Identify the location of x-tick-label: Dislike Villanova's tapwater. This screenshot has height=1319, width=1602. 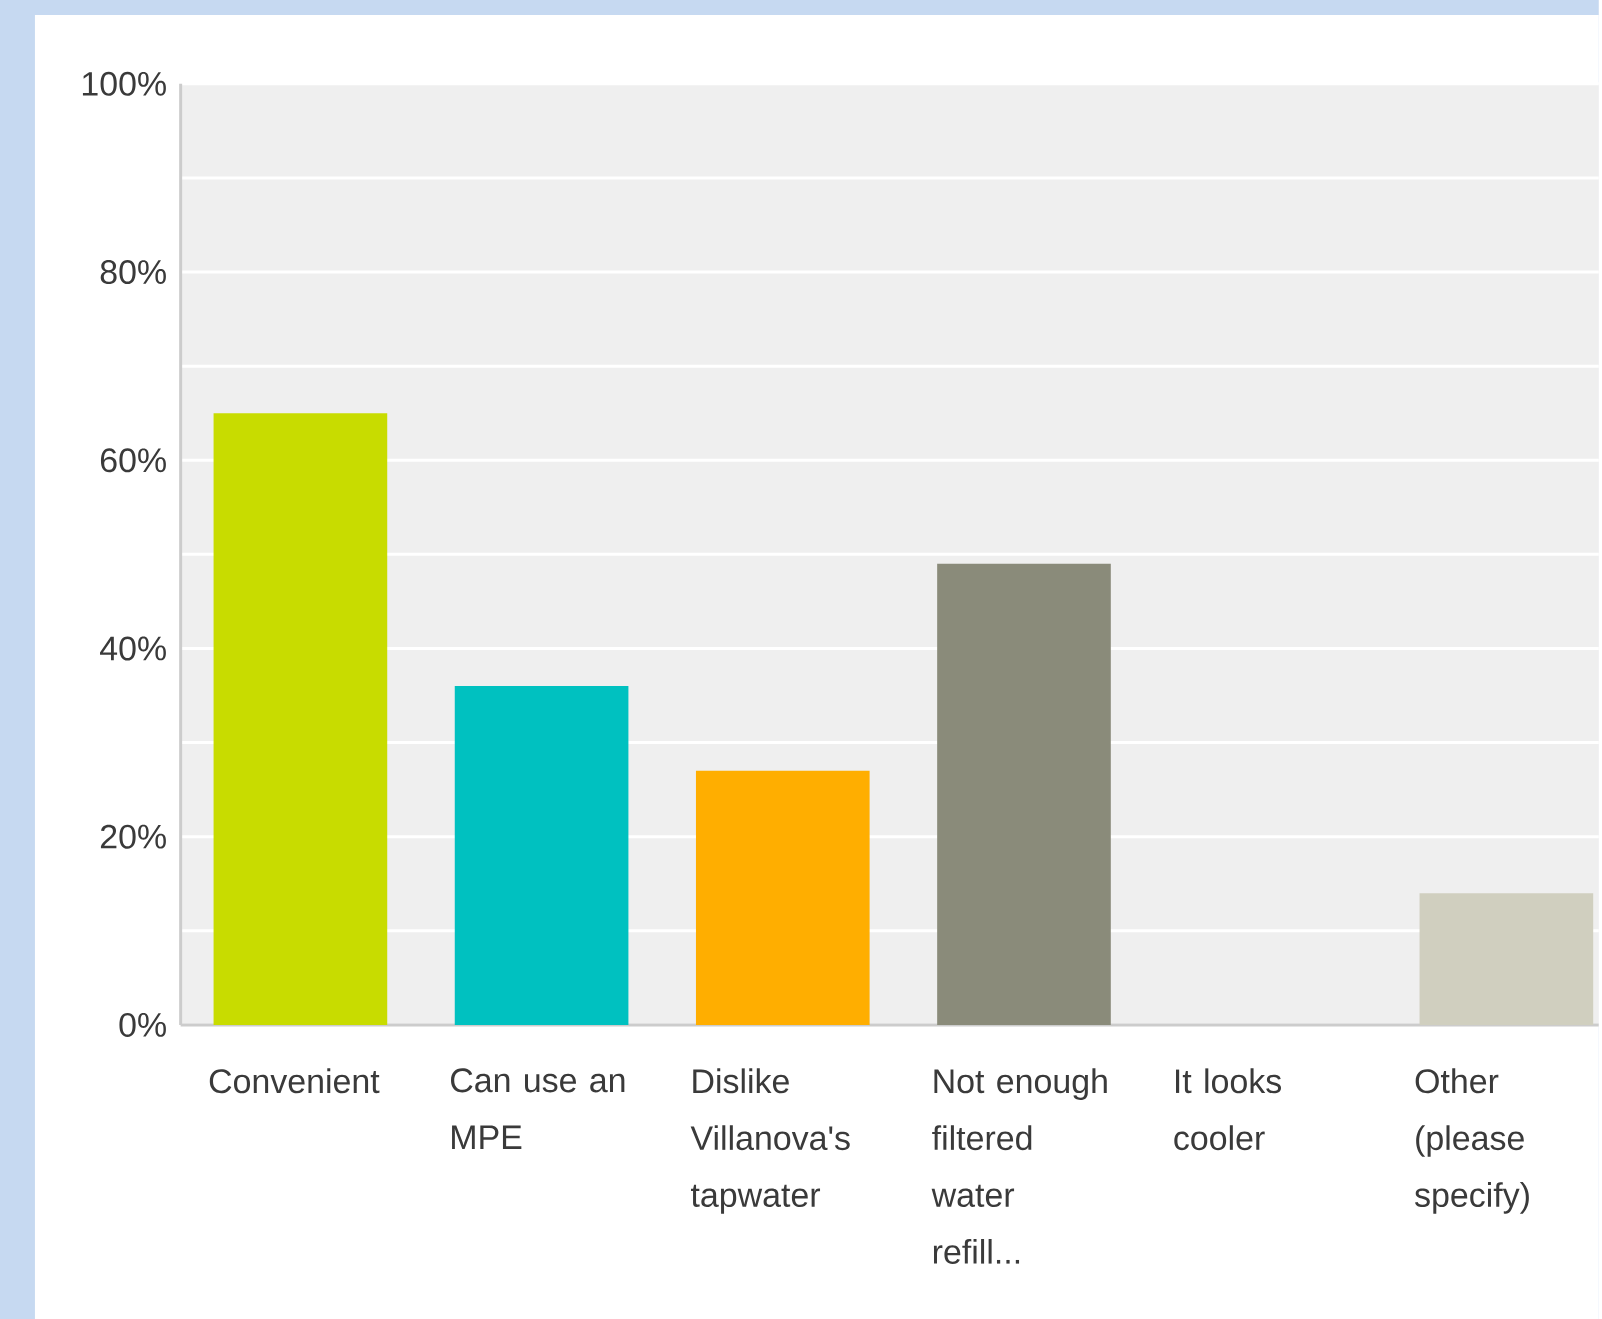
(770, 1141).